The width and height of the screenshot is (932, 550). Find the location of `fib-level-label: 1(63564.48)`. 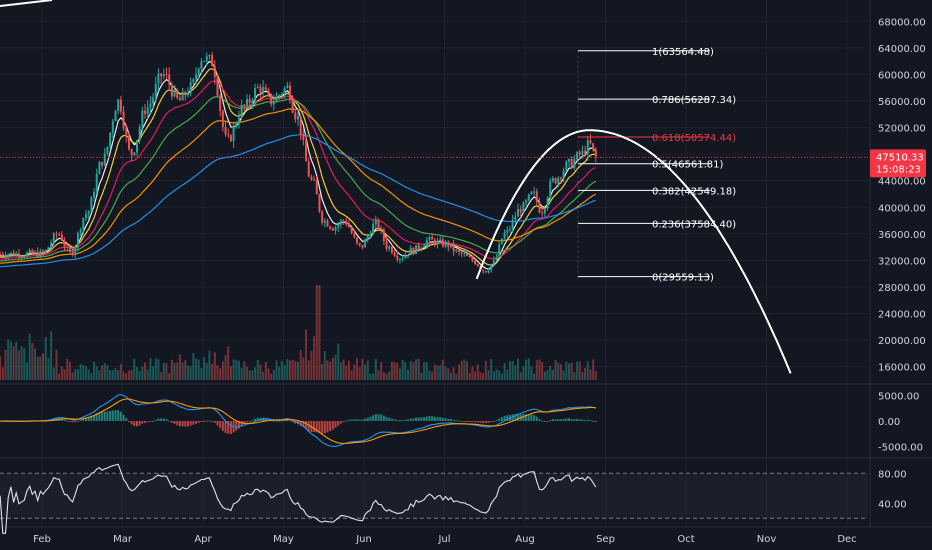

fib-level-label: 1(63564.48) is located at coordinates (683, 52).